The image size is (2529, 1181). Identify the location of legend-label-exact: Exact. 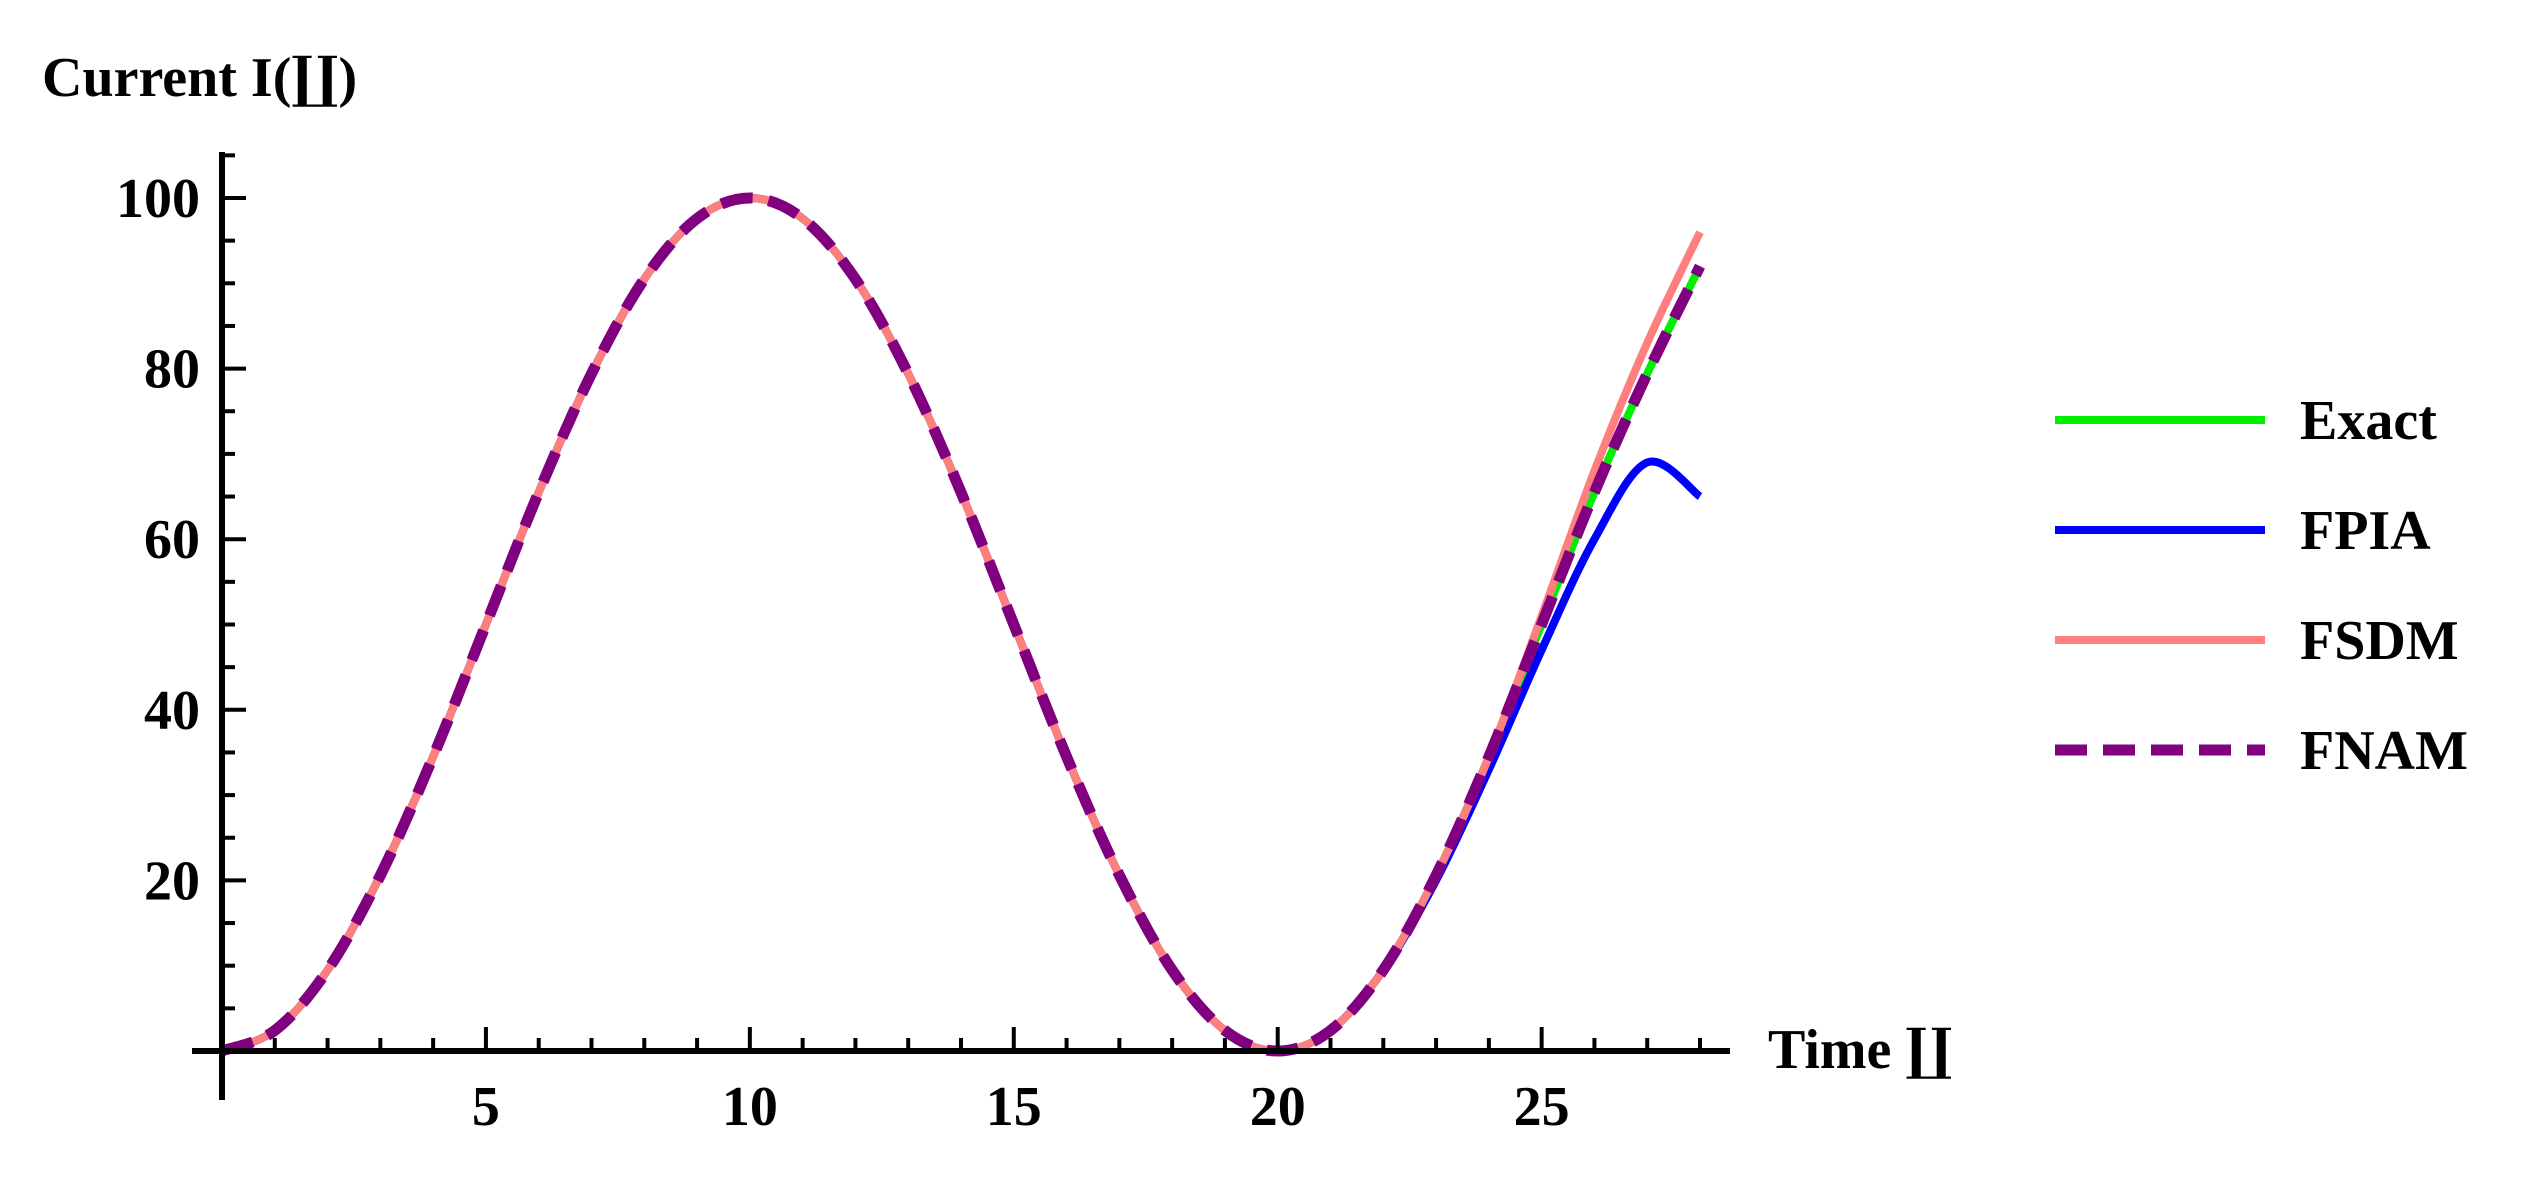
(2368, 421).